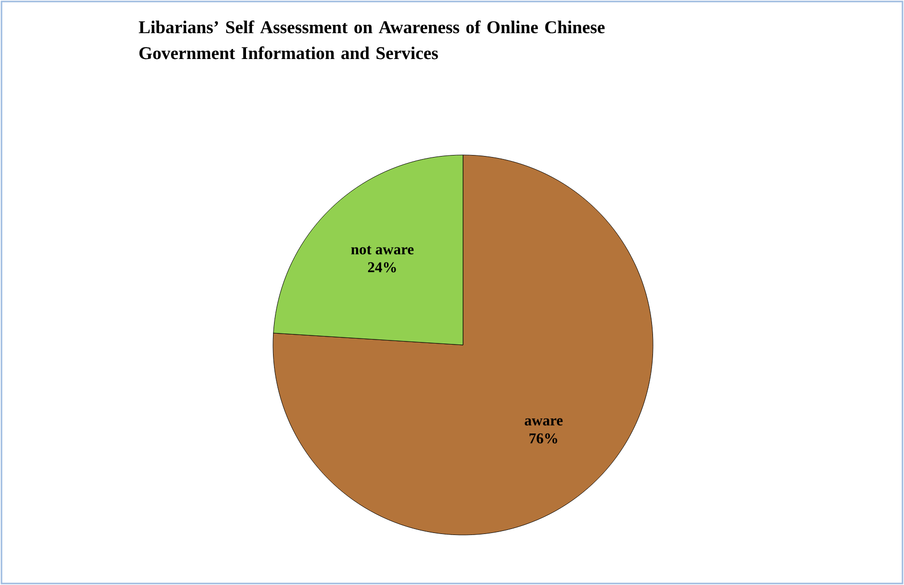 Image resolution: width=904 pixels, height=585 pixels. Describe the element at coordinates (543, 422) in the screenshot. I see `slice-label: aware` at that location.